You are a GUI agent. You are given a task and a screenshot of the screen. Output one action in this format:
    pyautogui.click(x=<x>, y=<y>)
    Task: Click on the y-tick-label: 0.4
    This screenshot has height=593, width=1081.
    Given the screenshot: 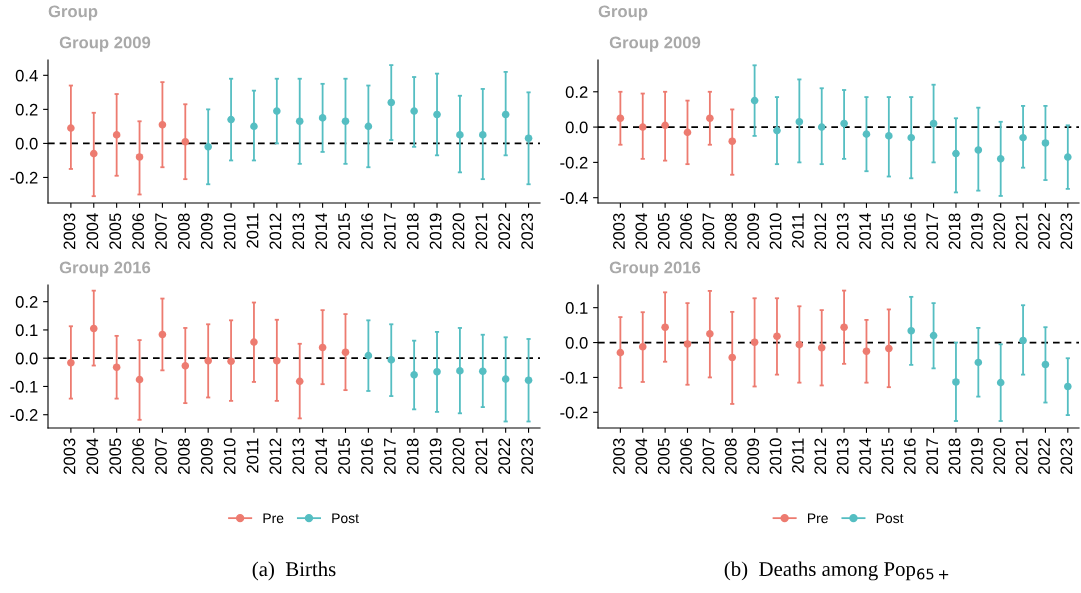 What is the action you would take?
    pyautogui.click(x=26, y=75)
    